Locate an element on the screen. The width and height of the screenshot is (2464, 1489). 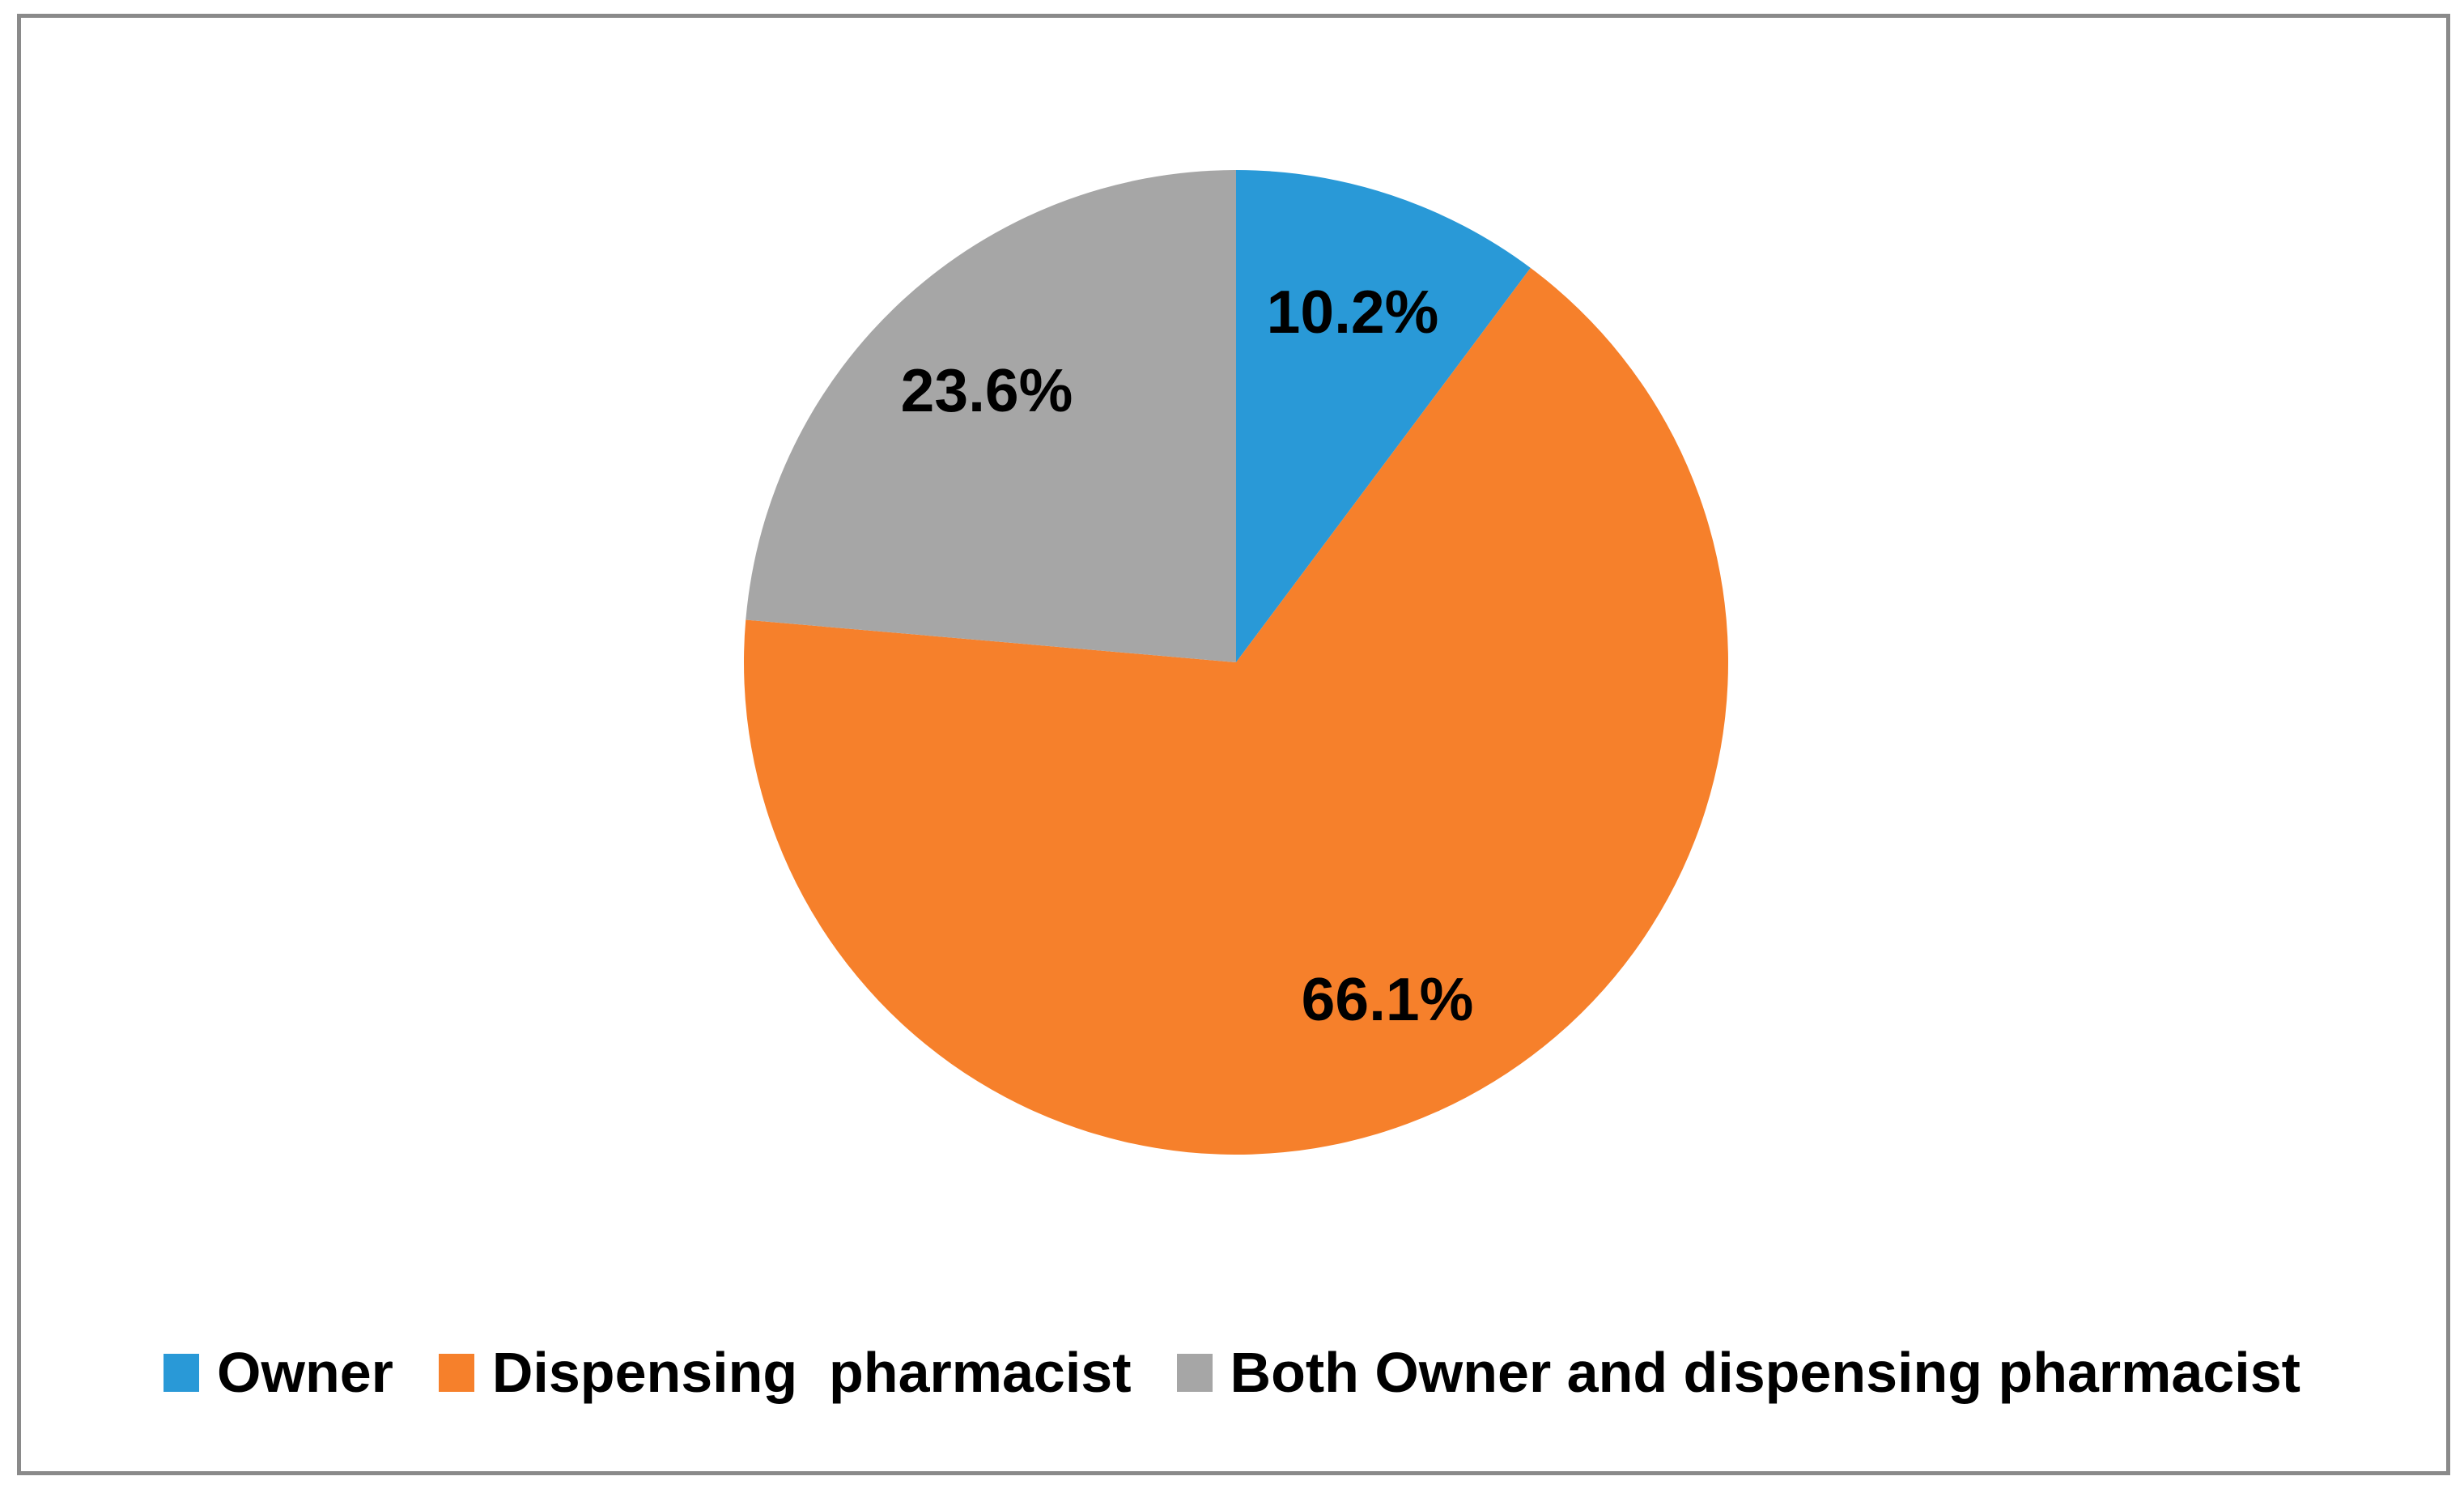
legend-swatch-both-owner-and-dispensing-pharmacist-icon is located at coordinates (1195, 1372).